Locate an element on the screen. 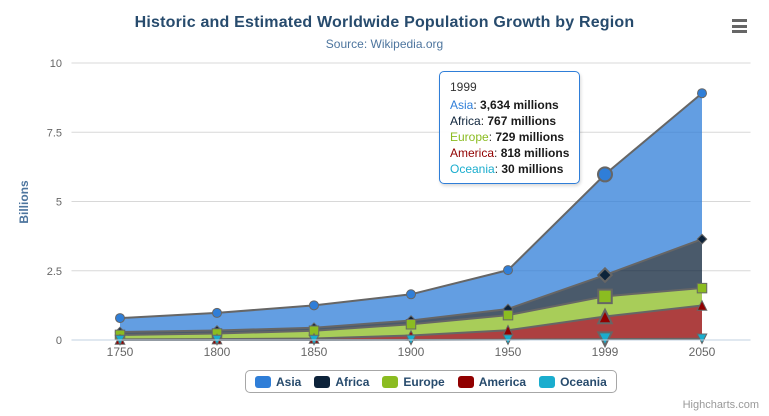  tooltip-series-value: 729 millions is located at coordinates (530, 137).